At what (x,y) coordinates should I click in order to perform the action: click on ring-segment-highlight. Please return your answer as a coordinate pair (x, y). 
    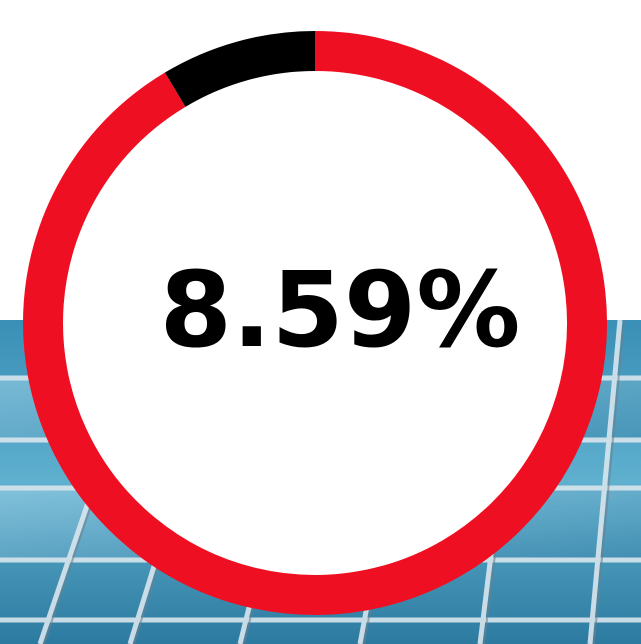
    Looking at the image, I should click on (240, 69).